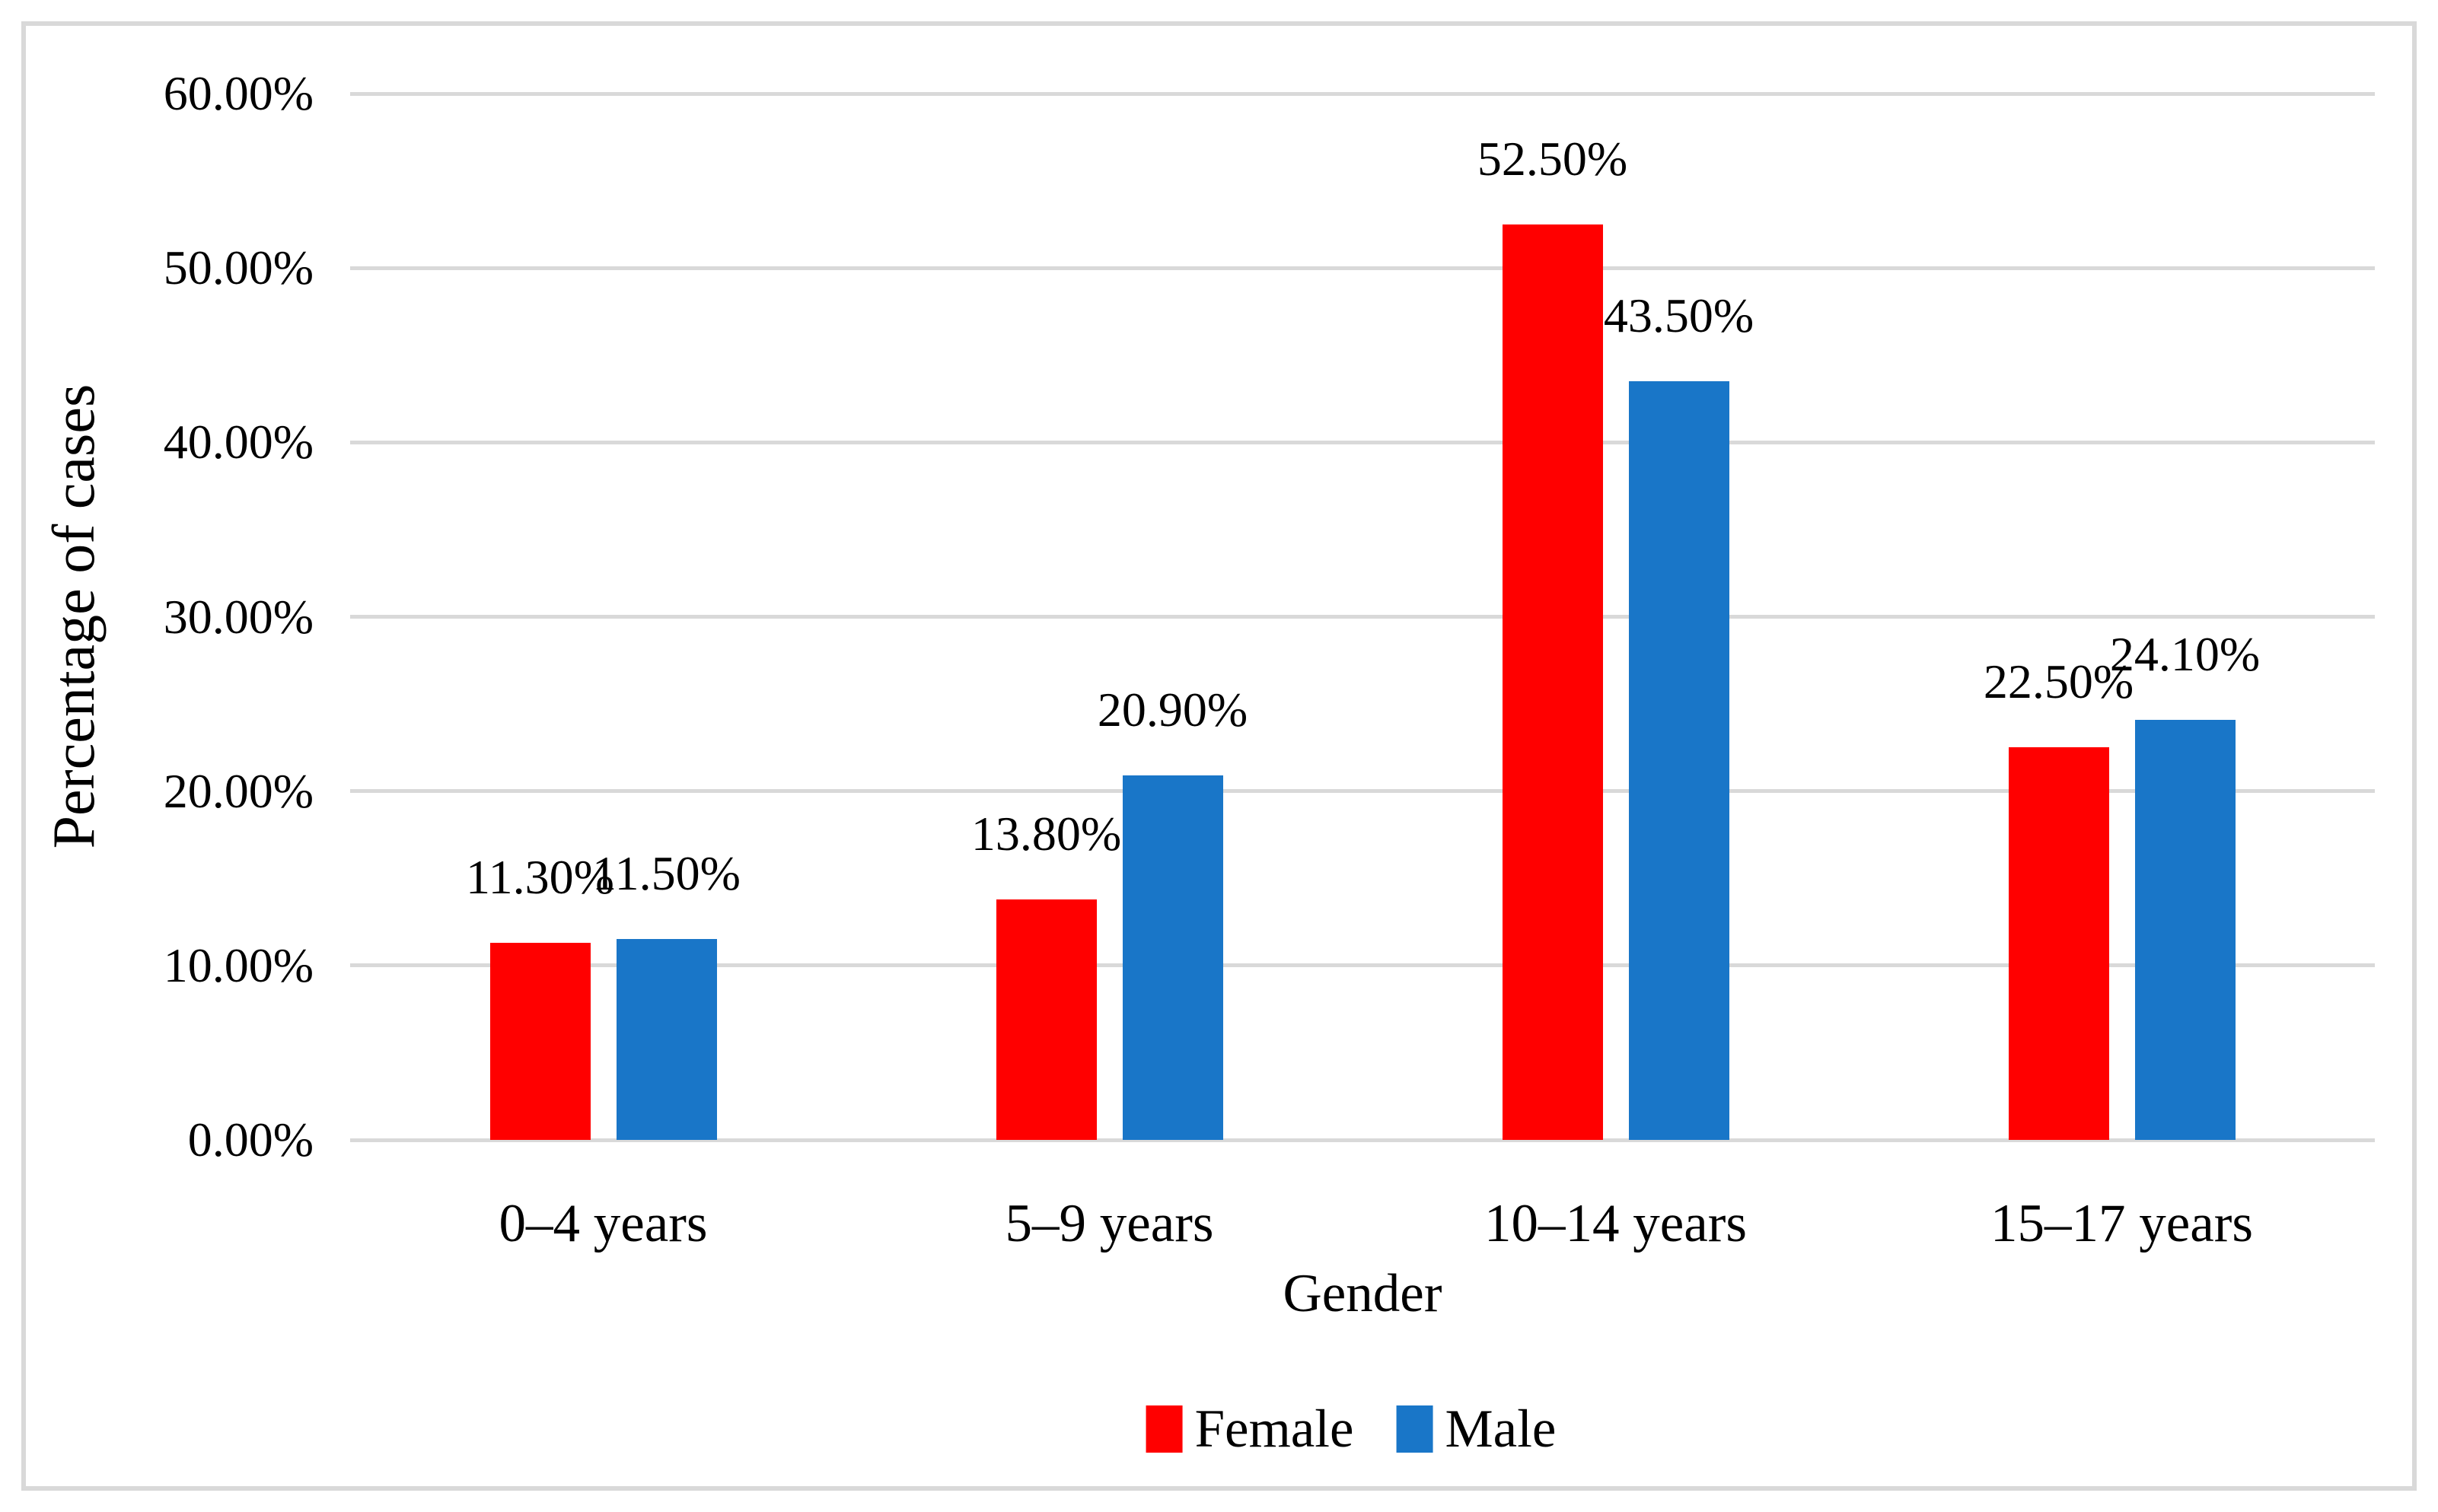 This screenshot has width=2438, height=1512. Describe the element at coordinates (238, 964) in the screenshot. I see `y-tick-label: 10.00%` at that location.